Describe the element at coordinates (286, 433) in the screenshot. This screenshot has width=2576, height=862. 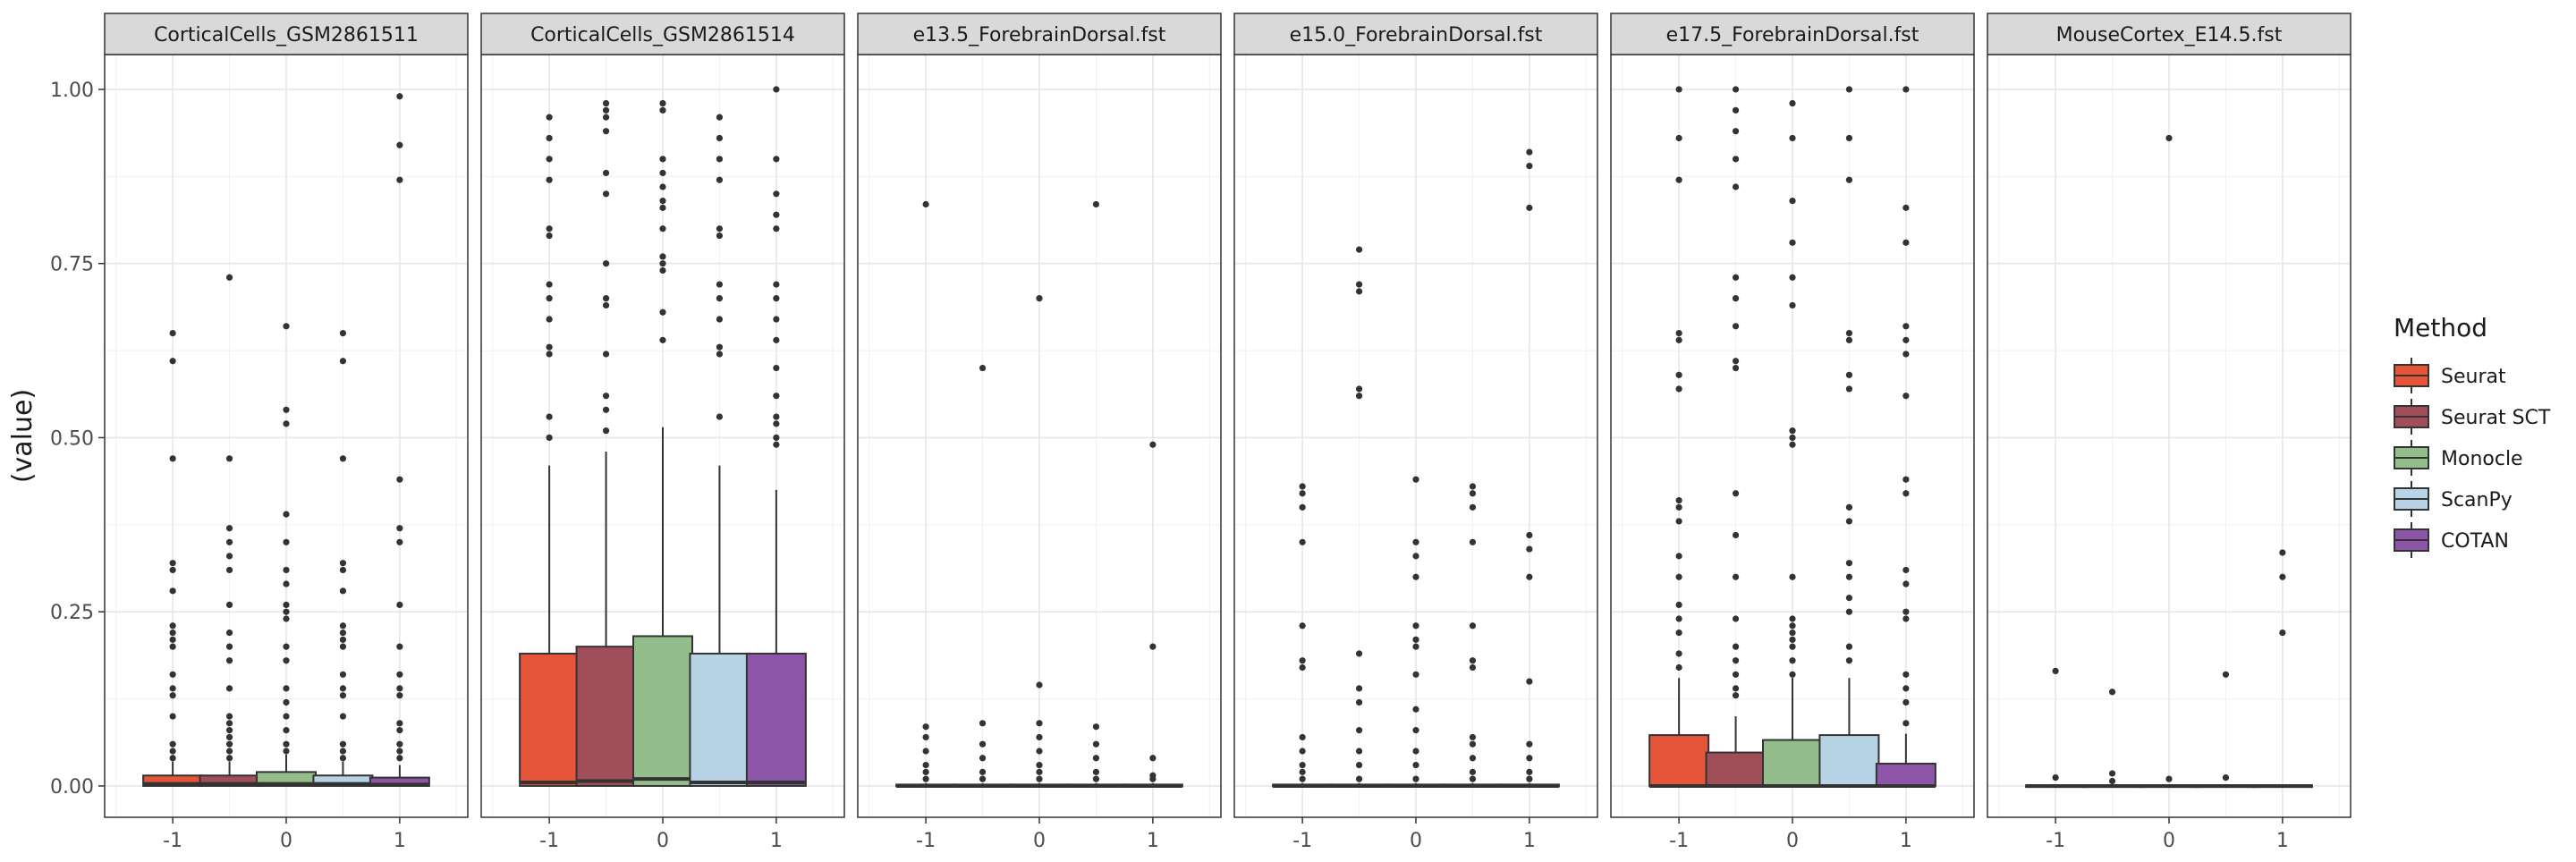
I see `facet-panel: CorticalCells_GSM2861511 -1 0 1` at that location.